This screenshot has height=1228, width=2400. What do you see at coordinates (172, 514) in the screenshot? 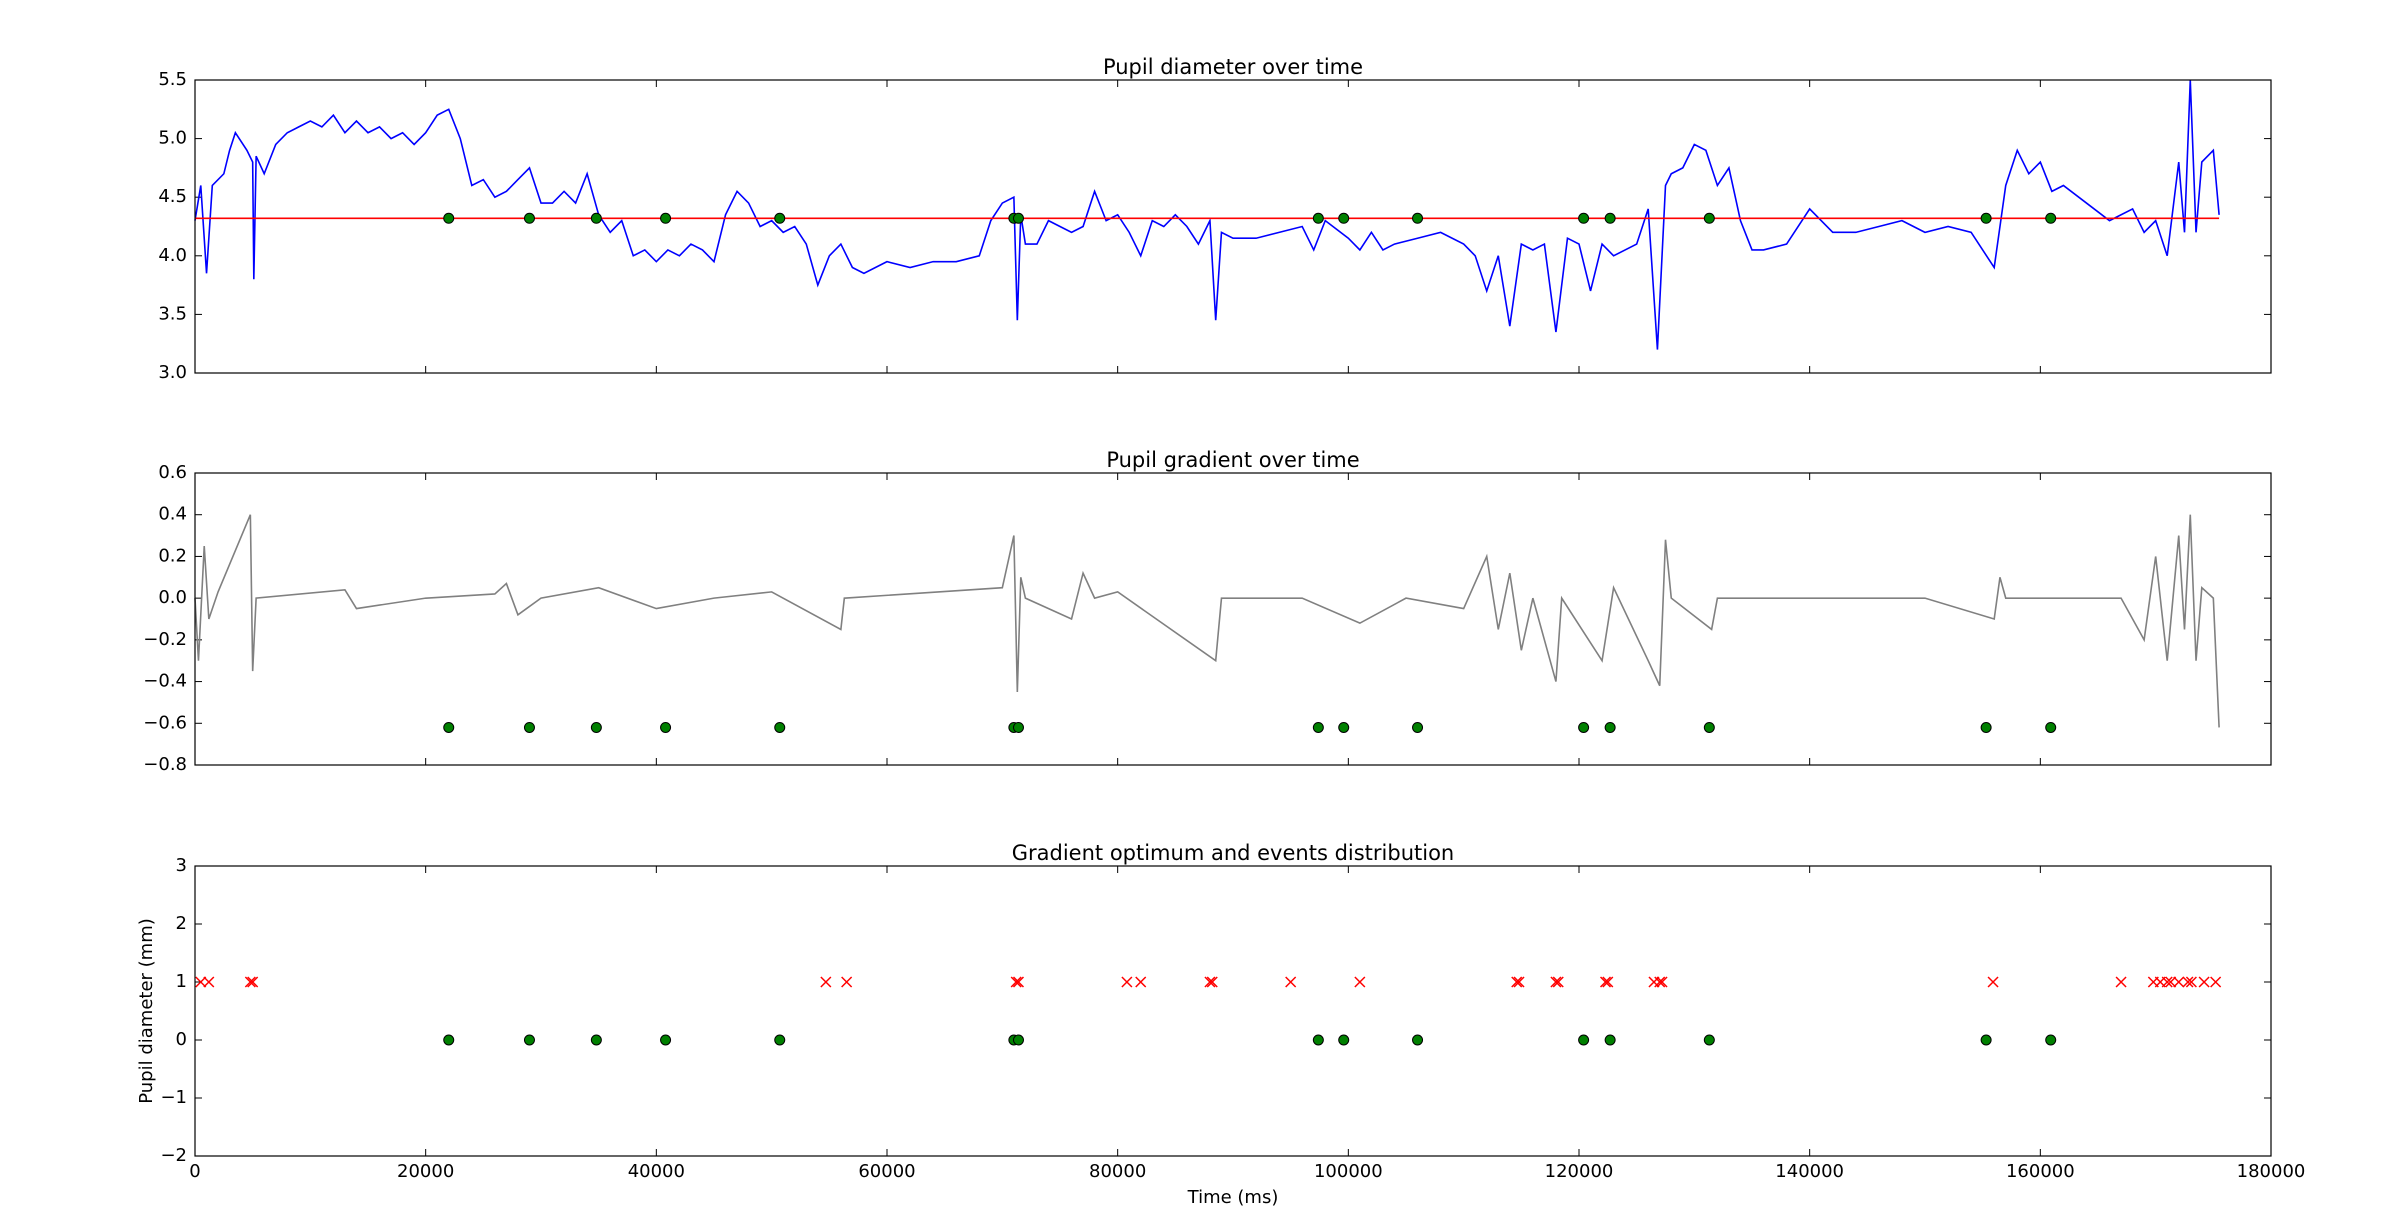
I see `y-tick-label: 0.4` at bounding box center [172, 514].